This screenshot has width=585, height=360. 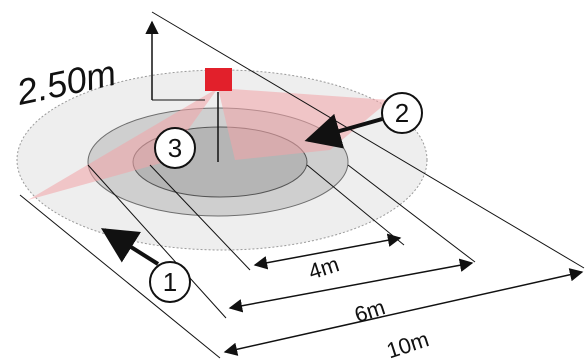 I want to click on callout-3-label: 3, so click(x=175, y=148).